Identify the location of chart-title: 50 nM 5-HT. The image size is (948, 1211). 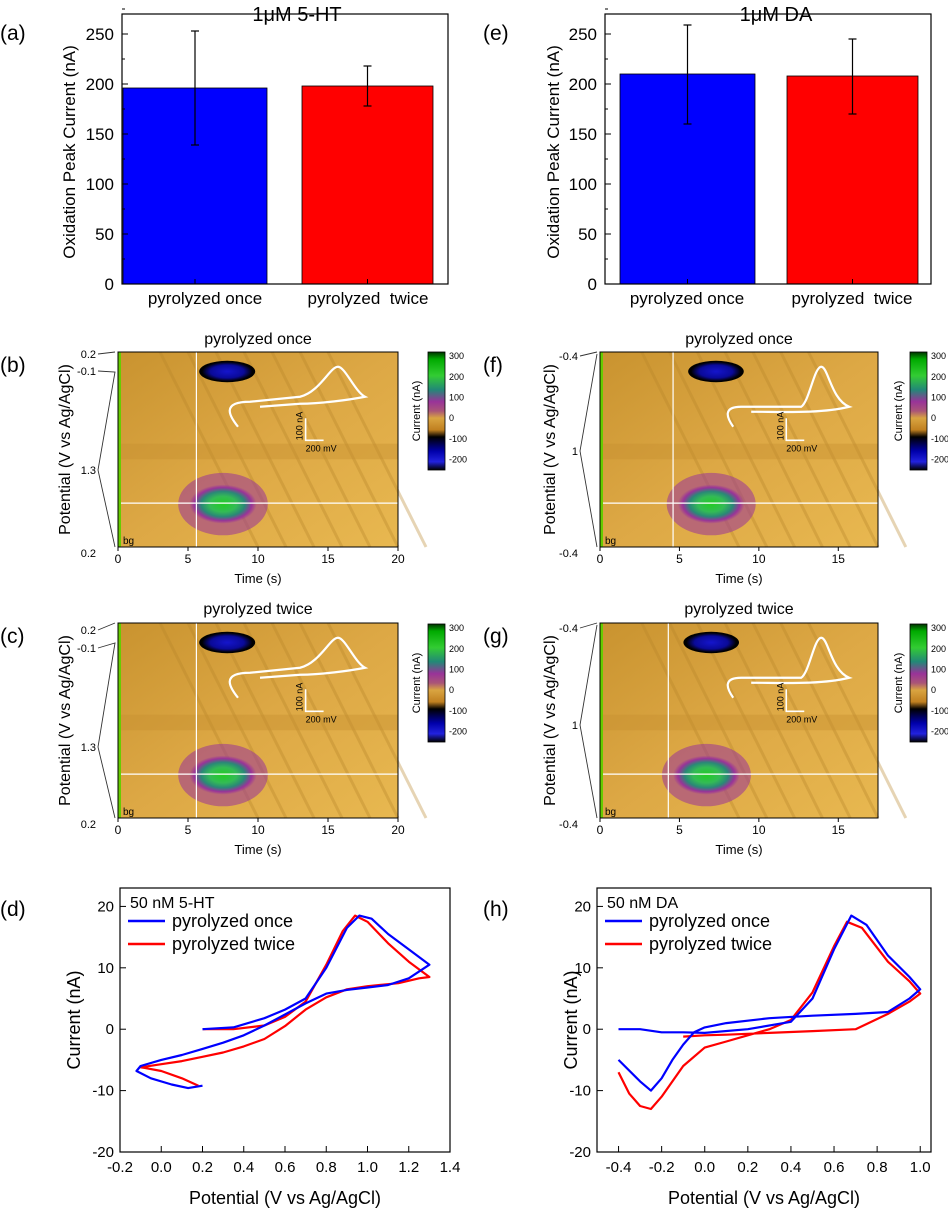
(172, 903).